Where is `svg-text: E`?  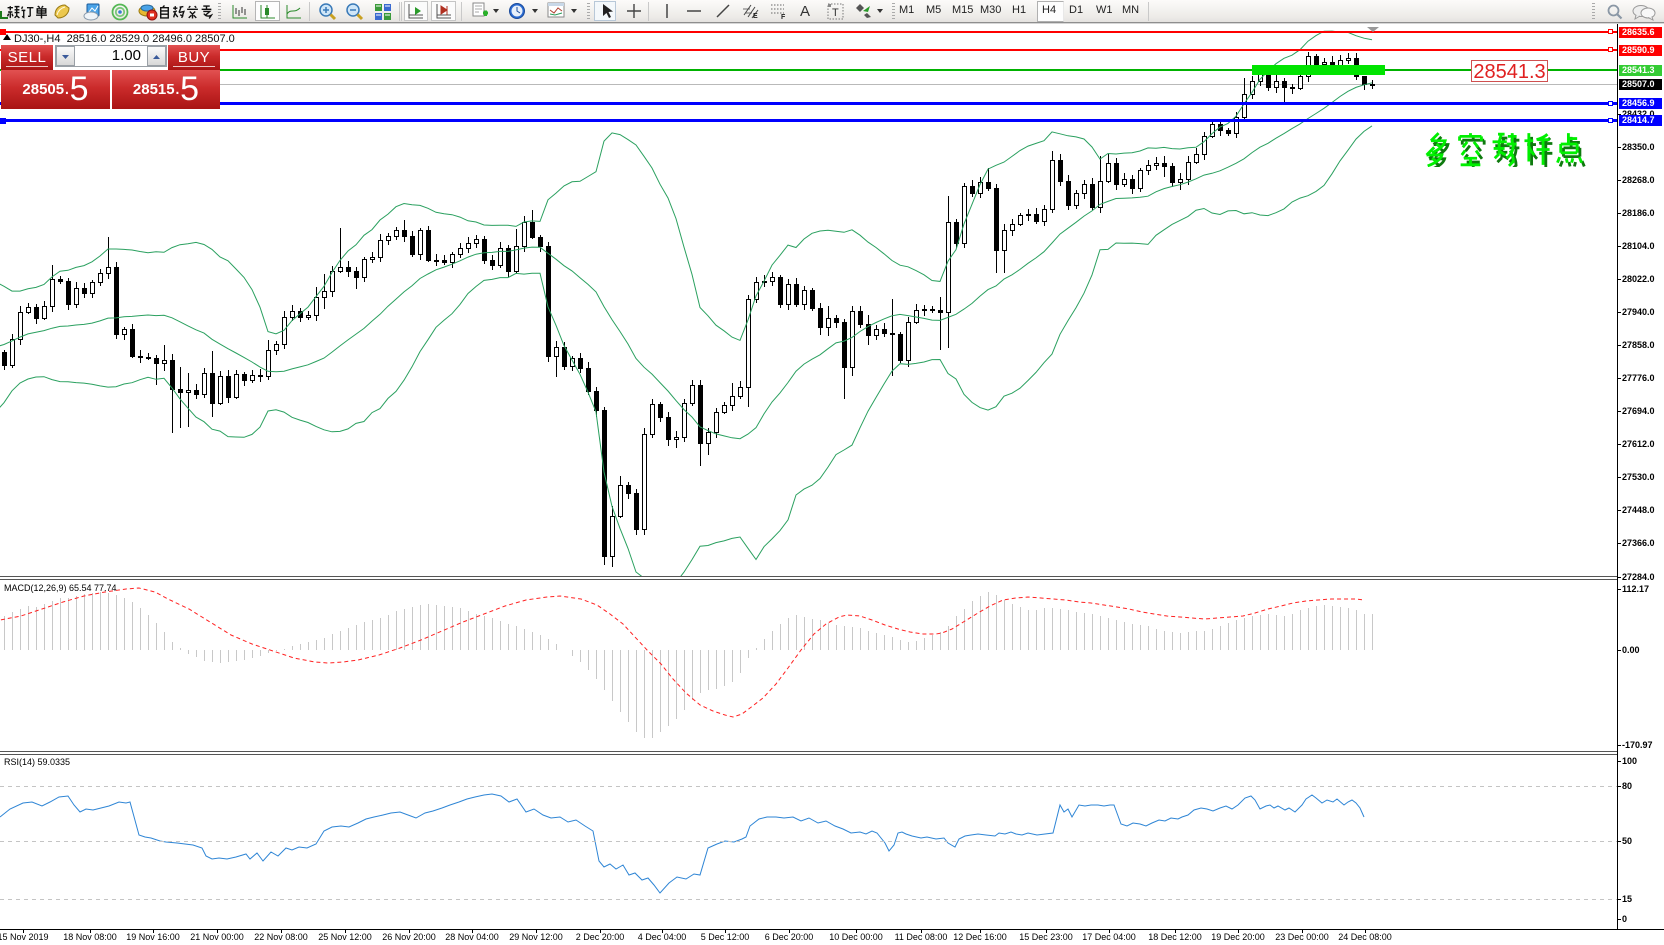 svg-text: E is located at coordinates (755, 16).